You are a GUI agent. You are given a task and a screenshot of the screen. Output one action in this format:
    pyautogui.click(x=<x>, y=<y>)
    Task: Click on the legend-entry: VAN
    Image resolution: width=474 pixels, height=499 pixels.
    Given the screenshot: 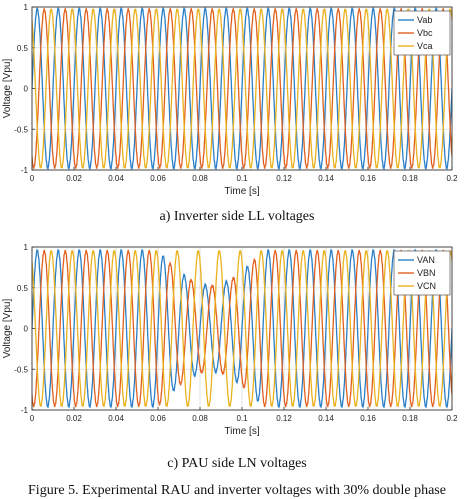 What is the action you would take?
    pyautogui.click(x=426, y=260)
    